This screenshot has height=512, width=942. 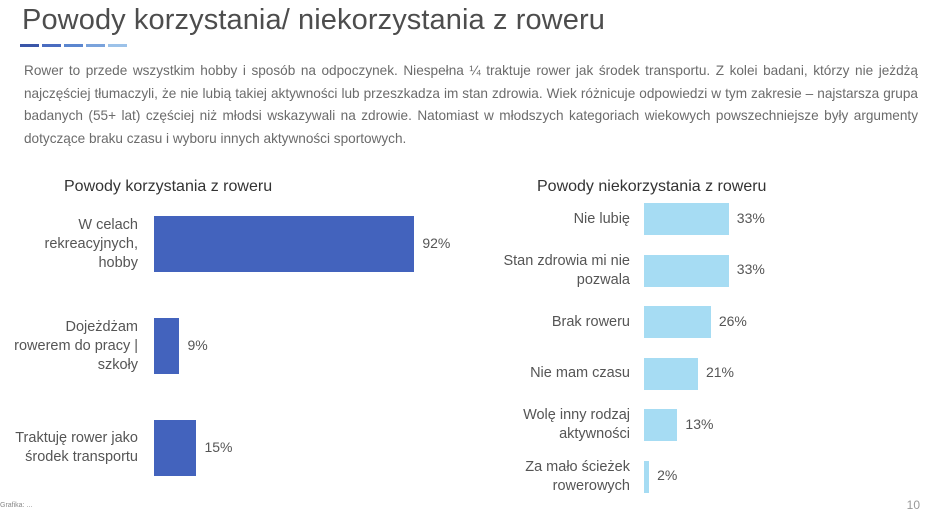 What do you see at coordinates (576, 424) in the screenshot?
I see `category-label: Wolę inny rodzaj aktywności` at bounding box center [576, 424].